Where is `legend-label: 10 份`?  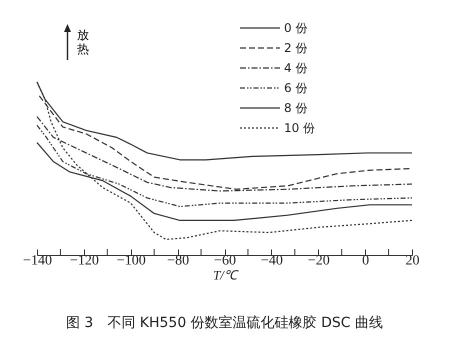
legend-label: 10 份 is located at coordinates (300, 128).